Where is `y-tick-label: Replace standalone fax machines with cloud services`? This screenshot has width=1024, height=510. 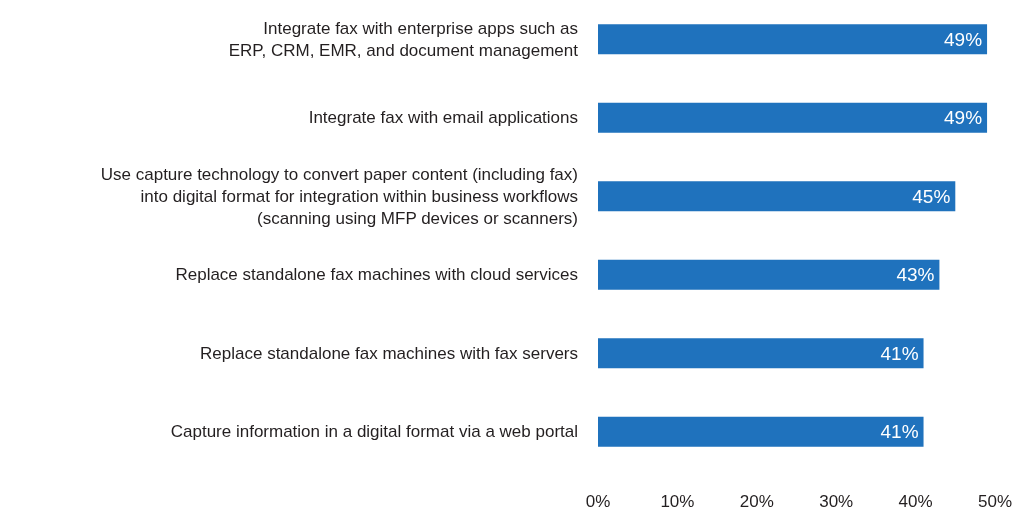
y-tick-label: Replace standalone fax machines with cloud services is located at coordinates (376, 275).